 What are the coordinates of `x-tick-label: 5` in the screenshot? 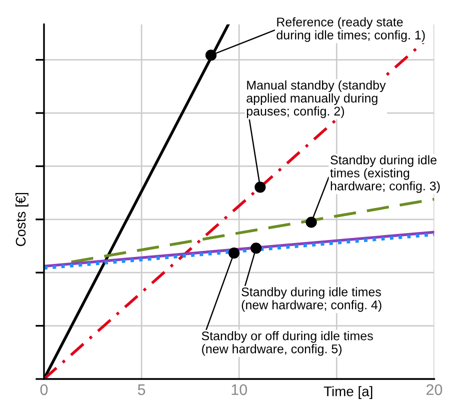 It's located at (142, 390).